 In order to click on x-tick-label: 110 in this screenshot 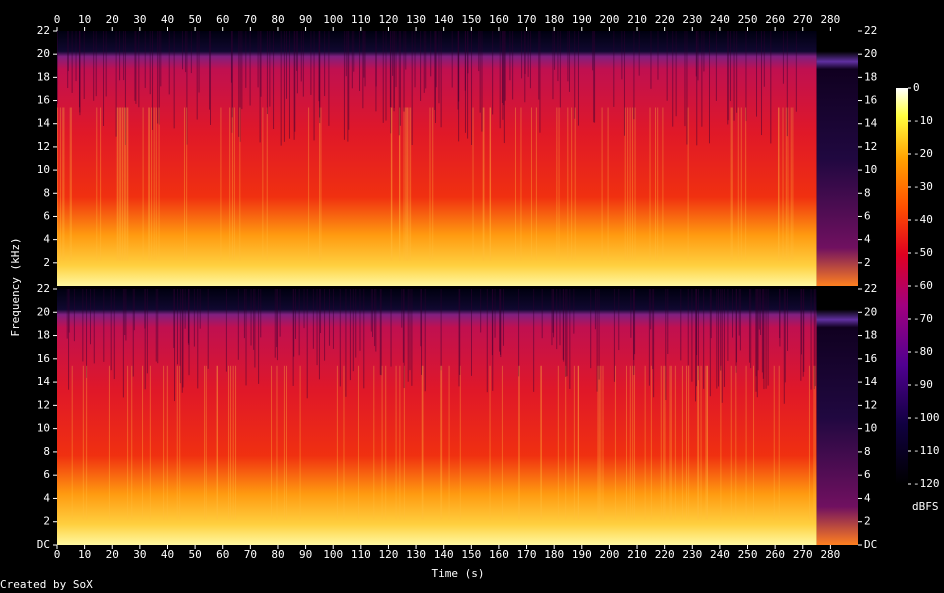, I will do `click(361, 554)`.